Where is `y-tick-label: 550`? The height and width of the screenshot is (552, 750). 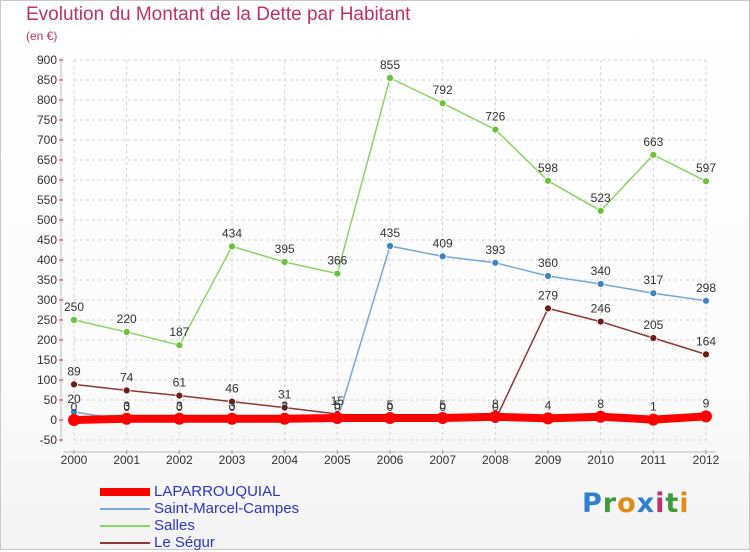 y-tick-label: 550 is located at coordinates (47, 200).